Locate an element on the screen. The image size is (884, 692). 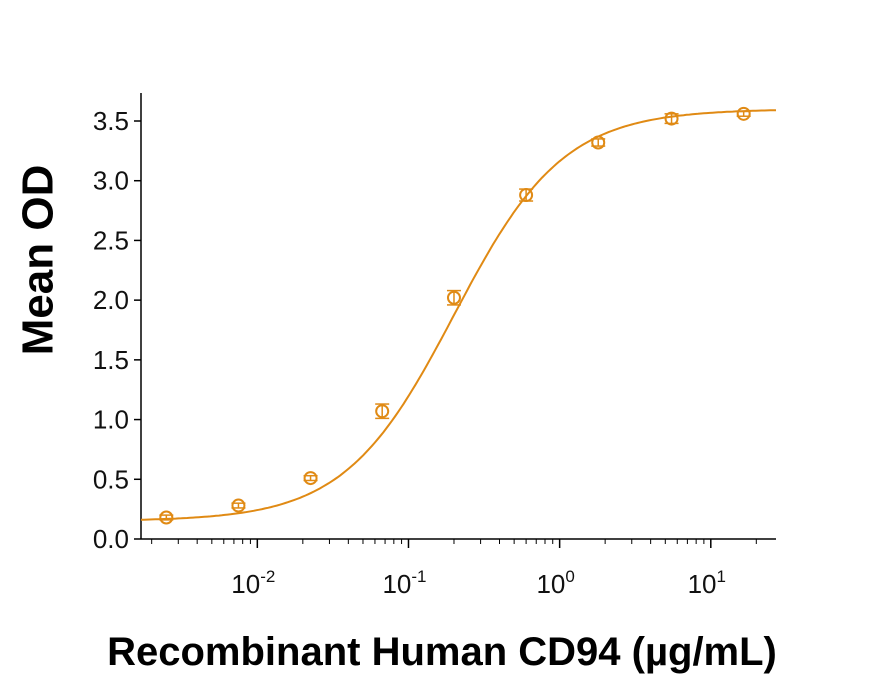
x-tick-label: 10⁻¹ is located at coordinates (404, 583).